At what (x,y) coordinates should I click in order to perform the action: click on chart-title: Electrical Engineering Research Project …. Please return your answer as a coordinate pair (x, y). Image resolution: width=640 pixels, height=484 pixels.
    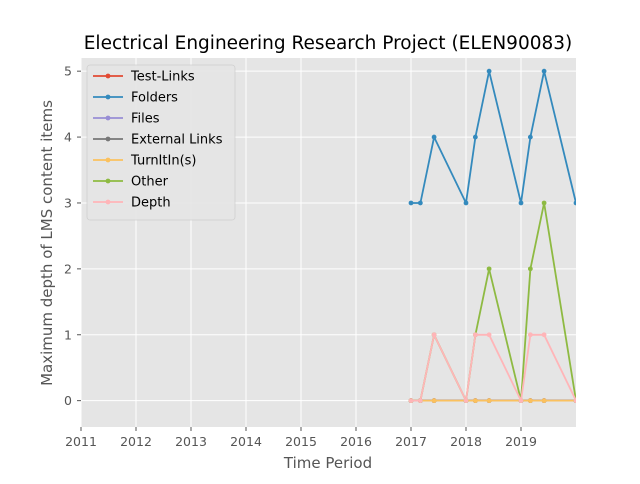
    Looking at the image, I should click on (328, 43).